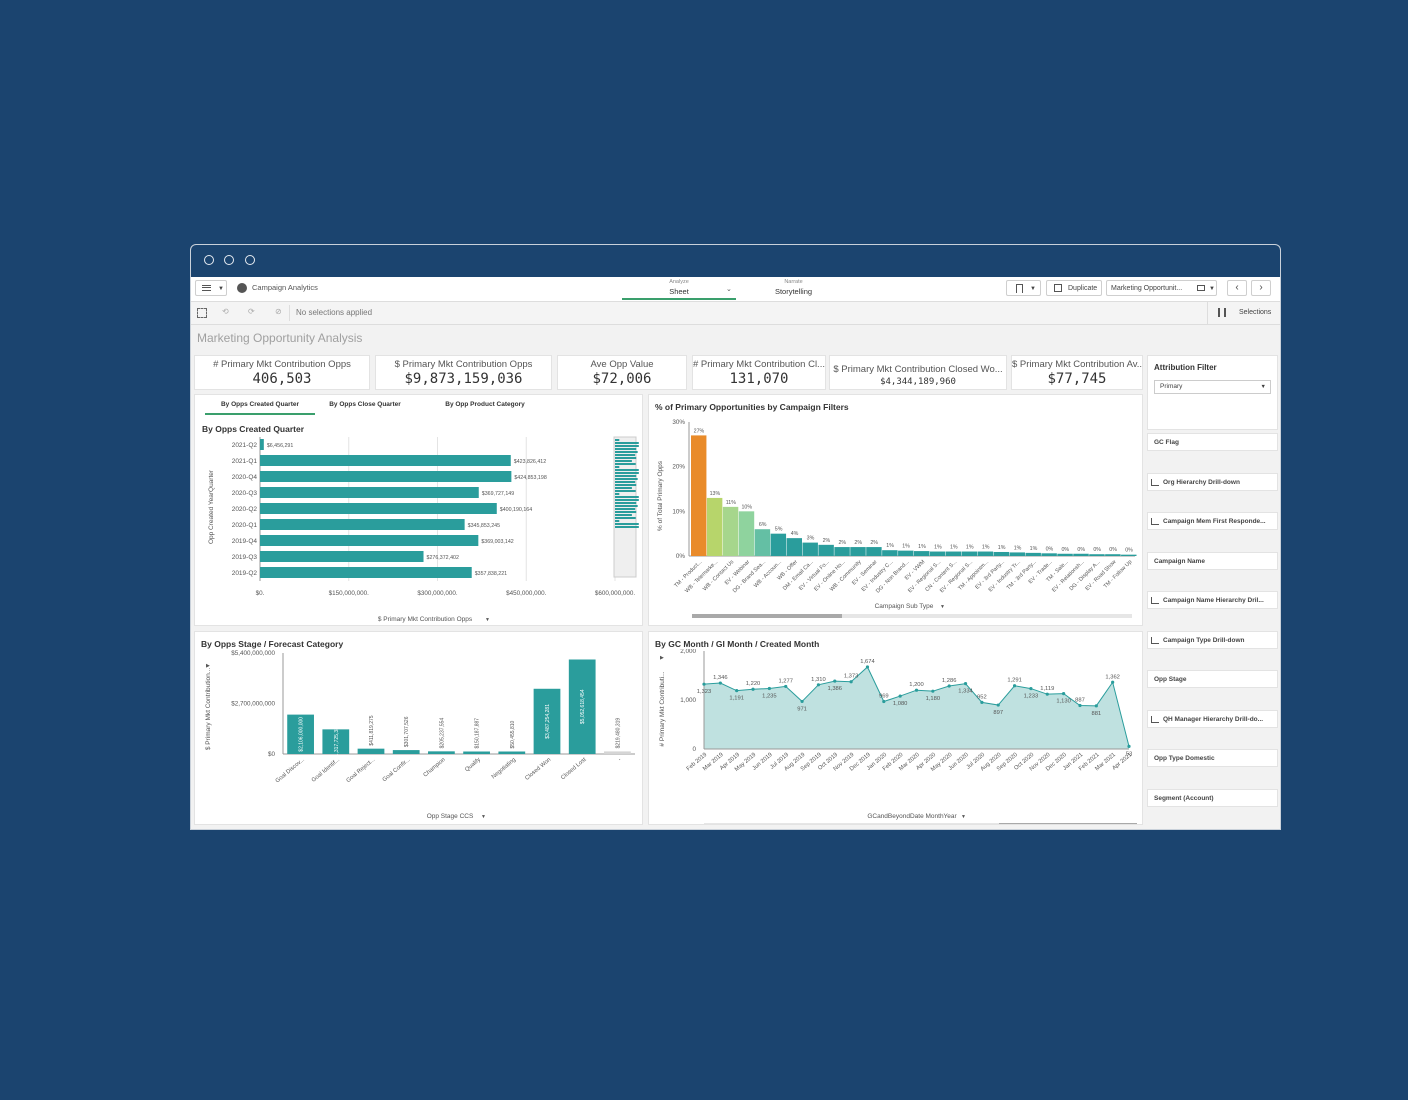 The width and height of the screenshot is (1408, 1100). Describe the element at coordinates (622, 372) in the screenshot. I see `kpi-ave-opp-value: Ave Opp Value $72,006` at that location.